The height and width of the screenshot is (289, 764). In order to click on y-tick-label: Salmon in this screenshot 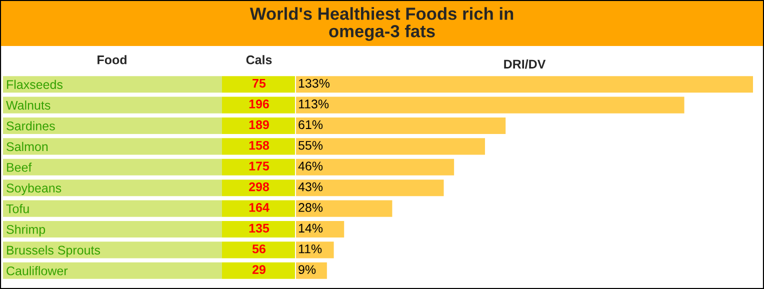, I will do `click(27, 147)`.